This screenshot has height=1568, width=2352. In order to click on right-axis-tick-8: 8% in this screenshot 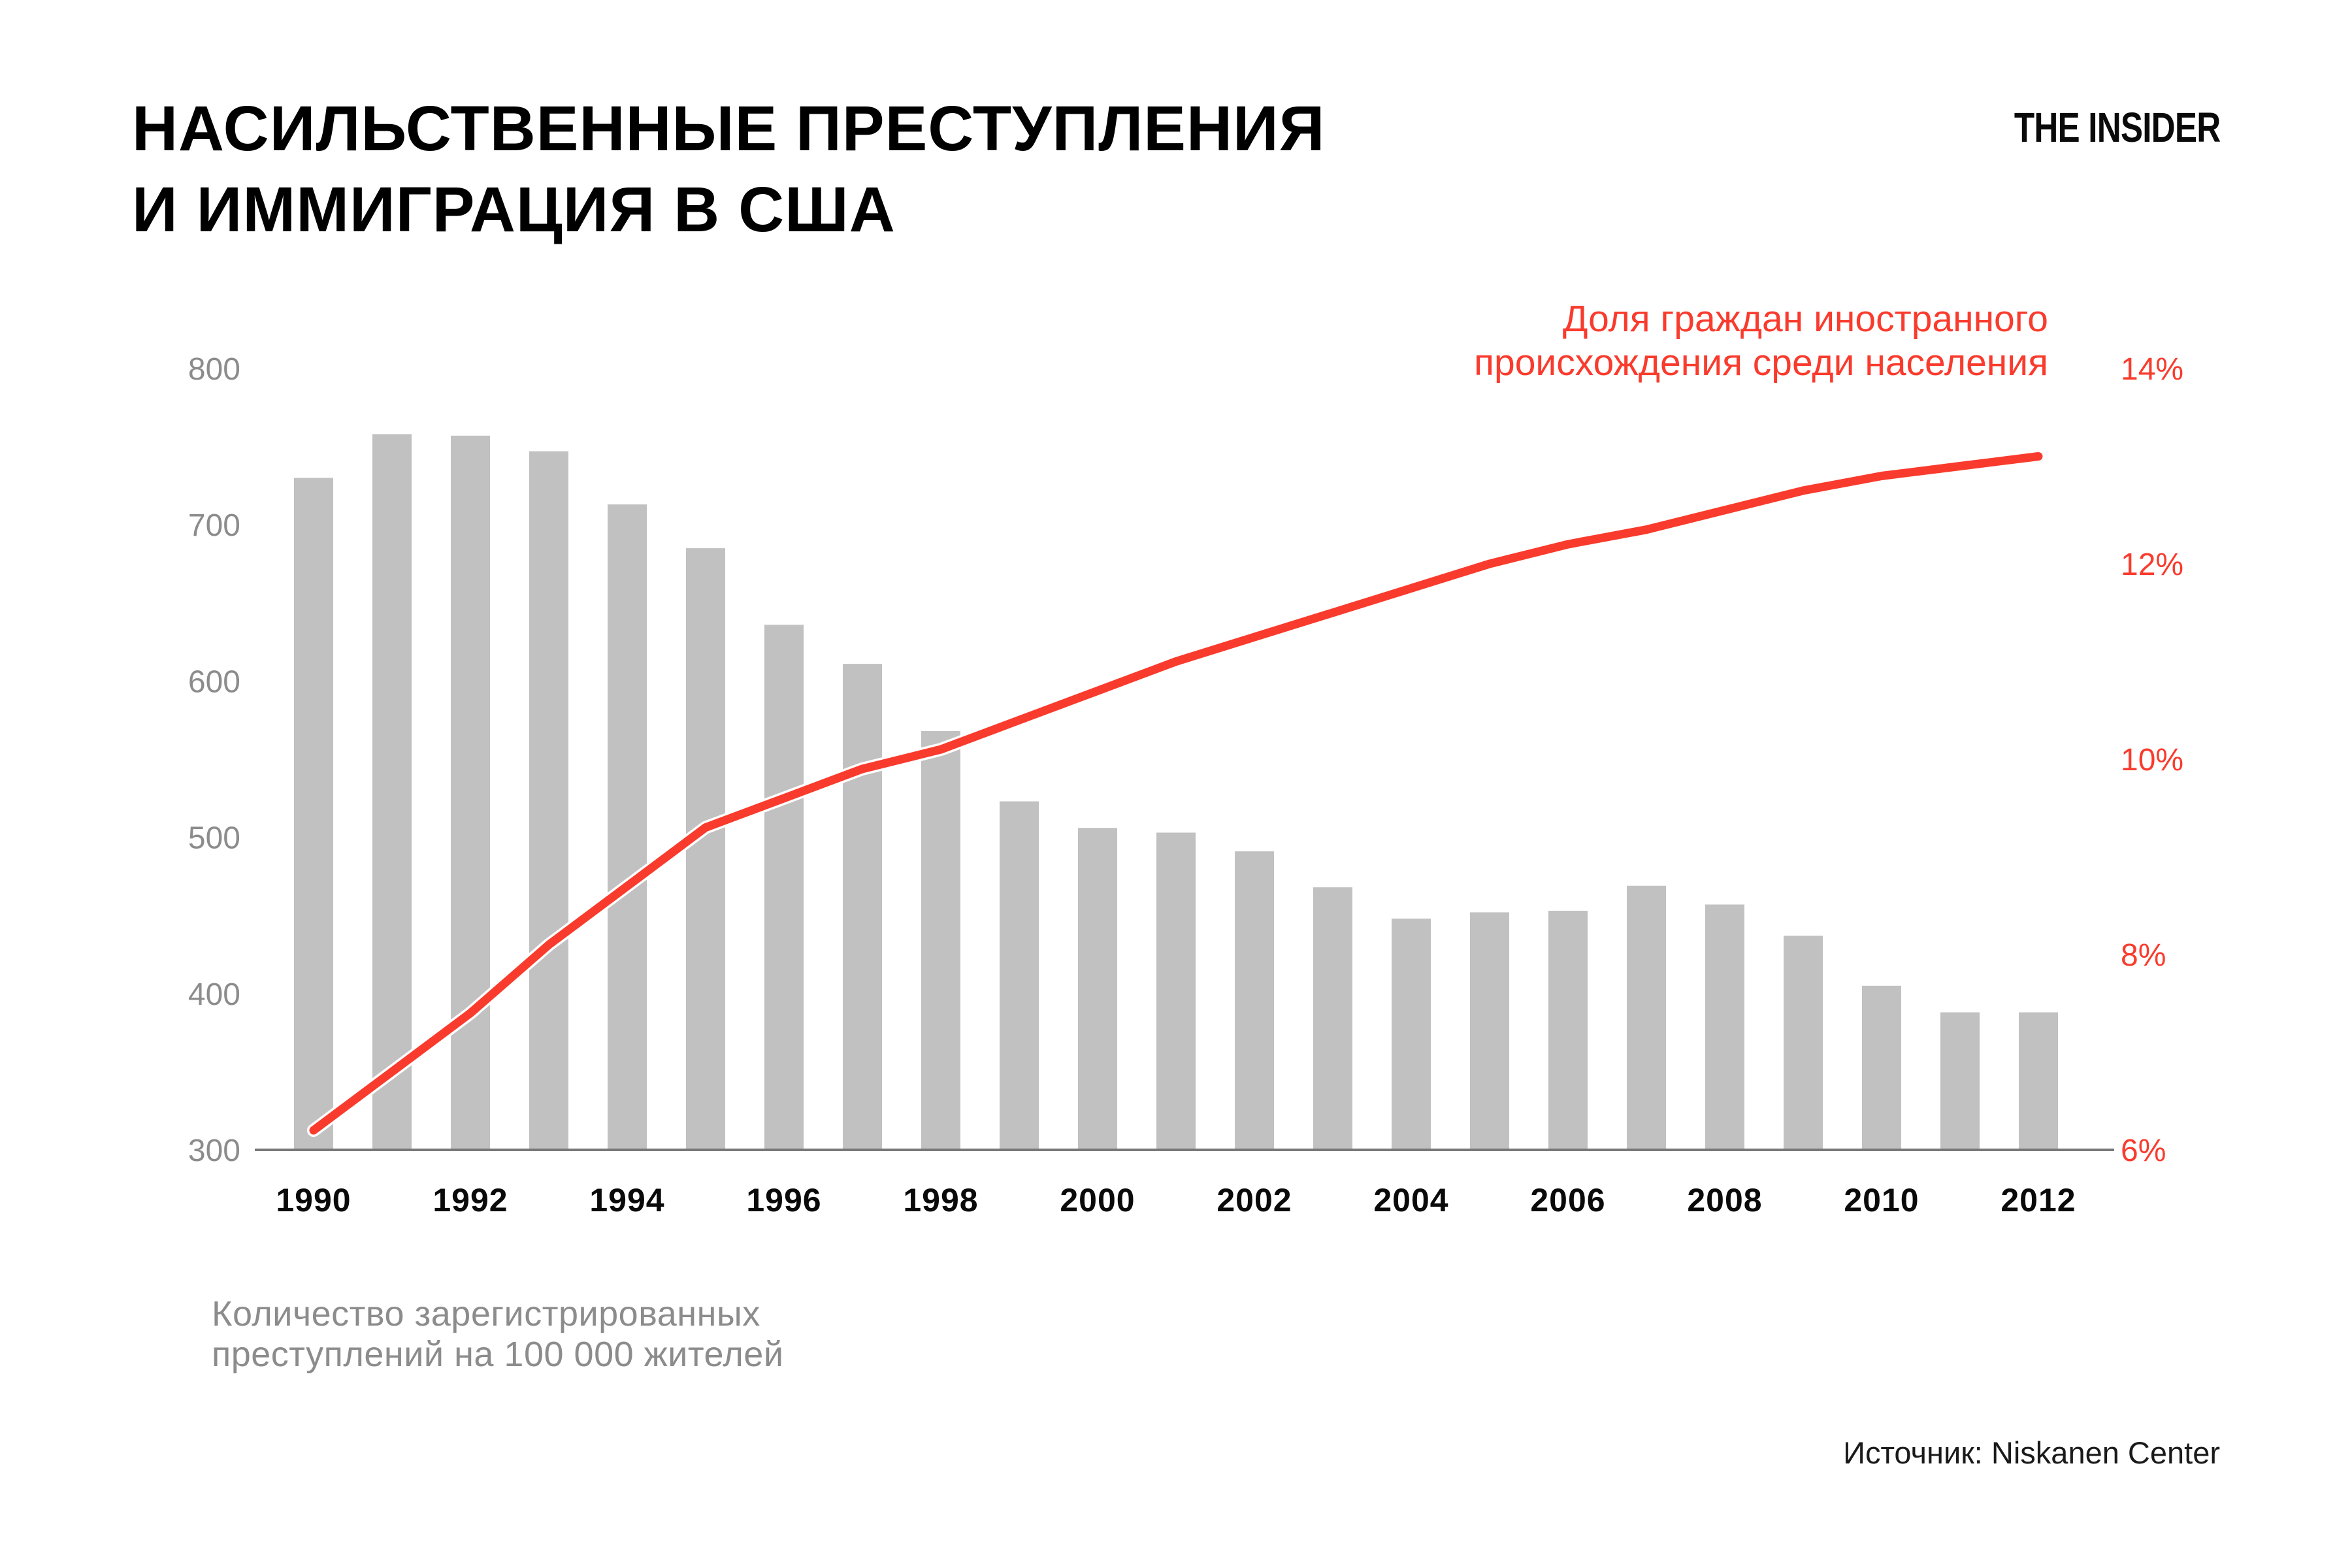, I will do `click(2143, 955)`.